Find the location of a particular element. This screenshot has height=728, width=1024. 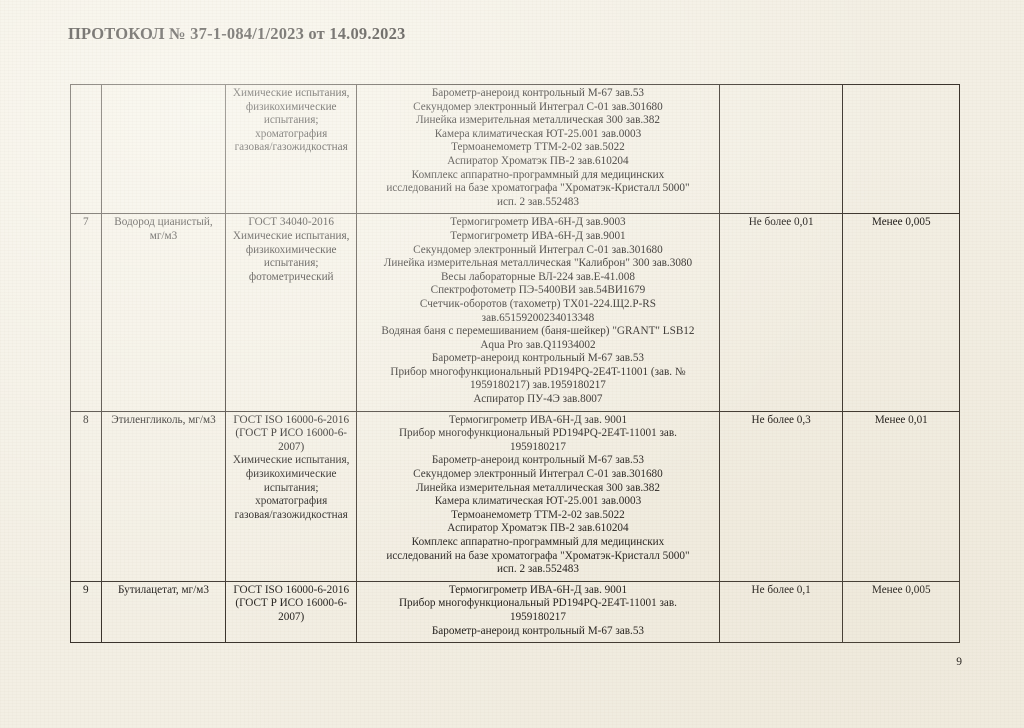

cell-index-line: 9 is located at coordinates (86, 589).